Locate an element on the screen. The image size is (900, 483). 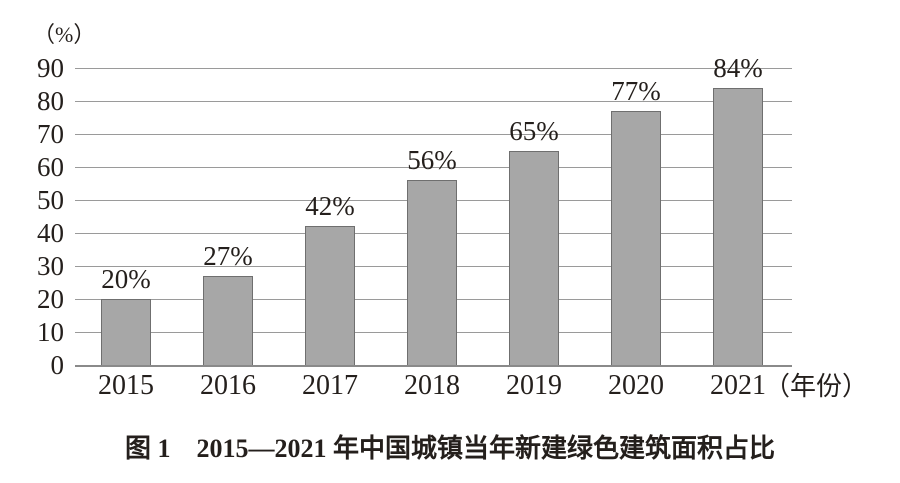
x-axis-unit-label: （年份） is located at coordinates (816, 386).